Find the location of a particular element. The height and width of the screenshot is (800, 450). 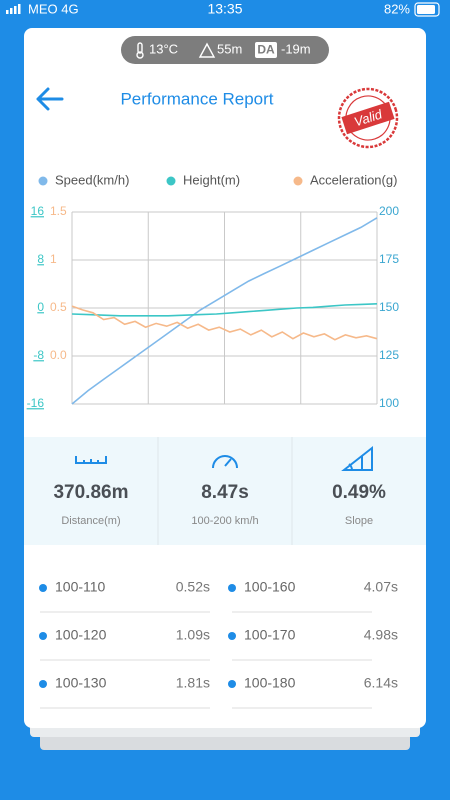

thermometer-icon is located at coordinates (140, 48).